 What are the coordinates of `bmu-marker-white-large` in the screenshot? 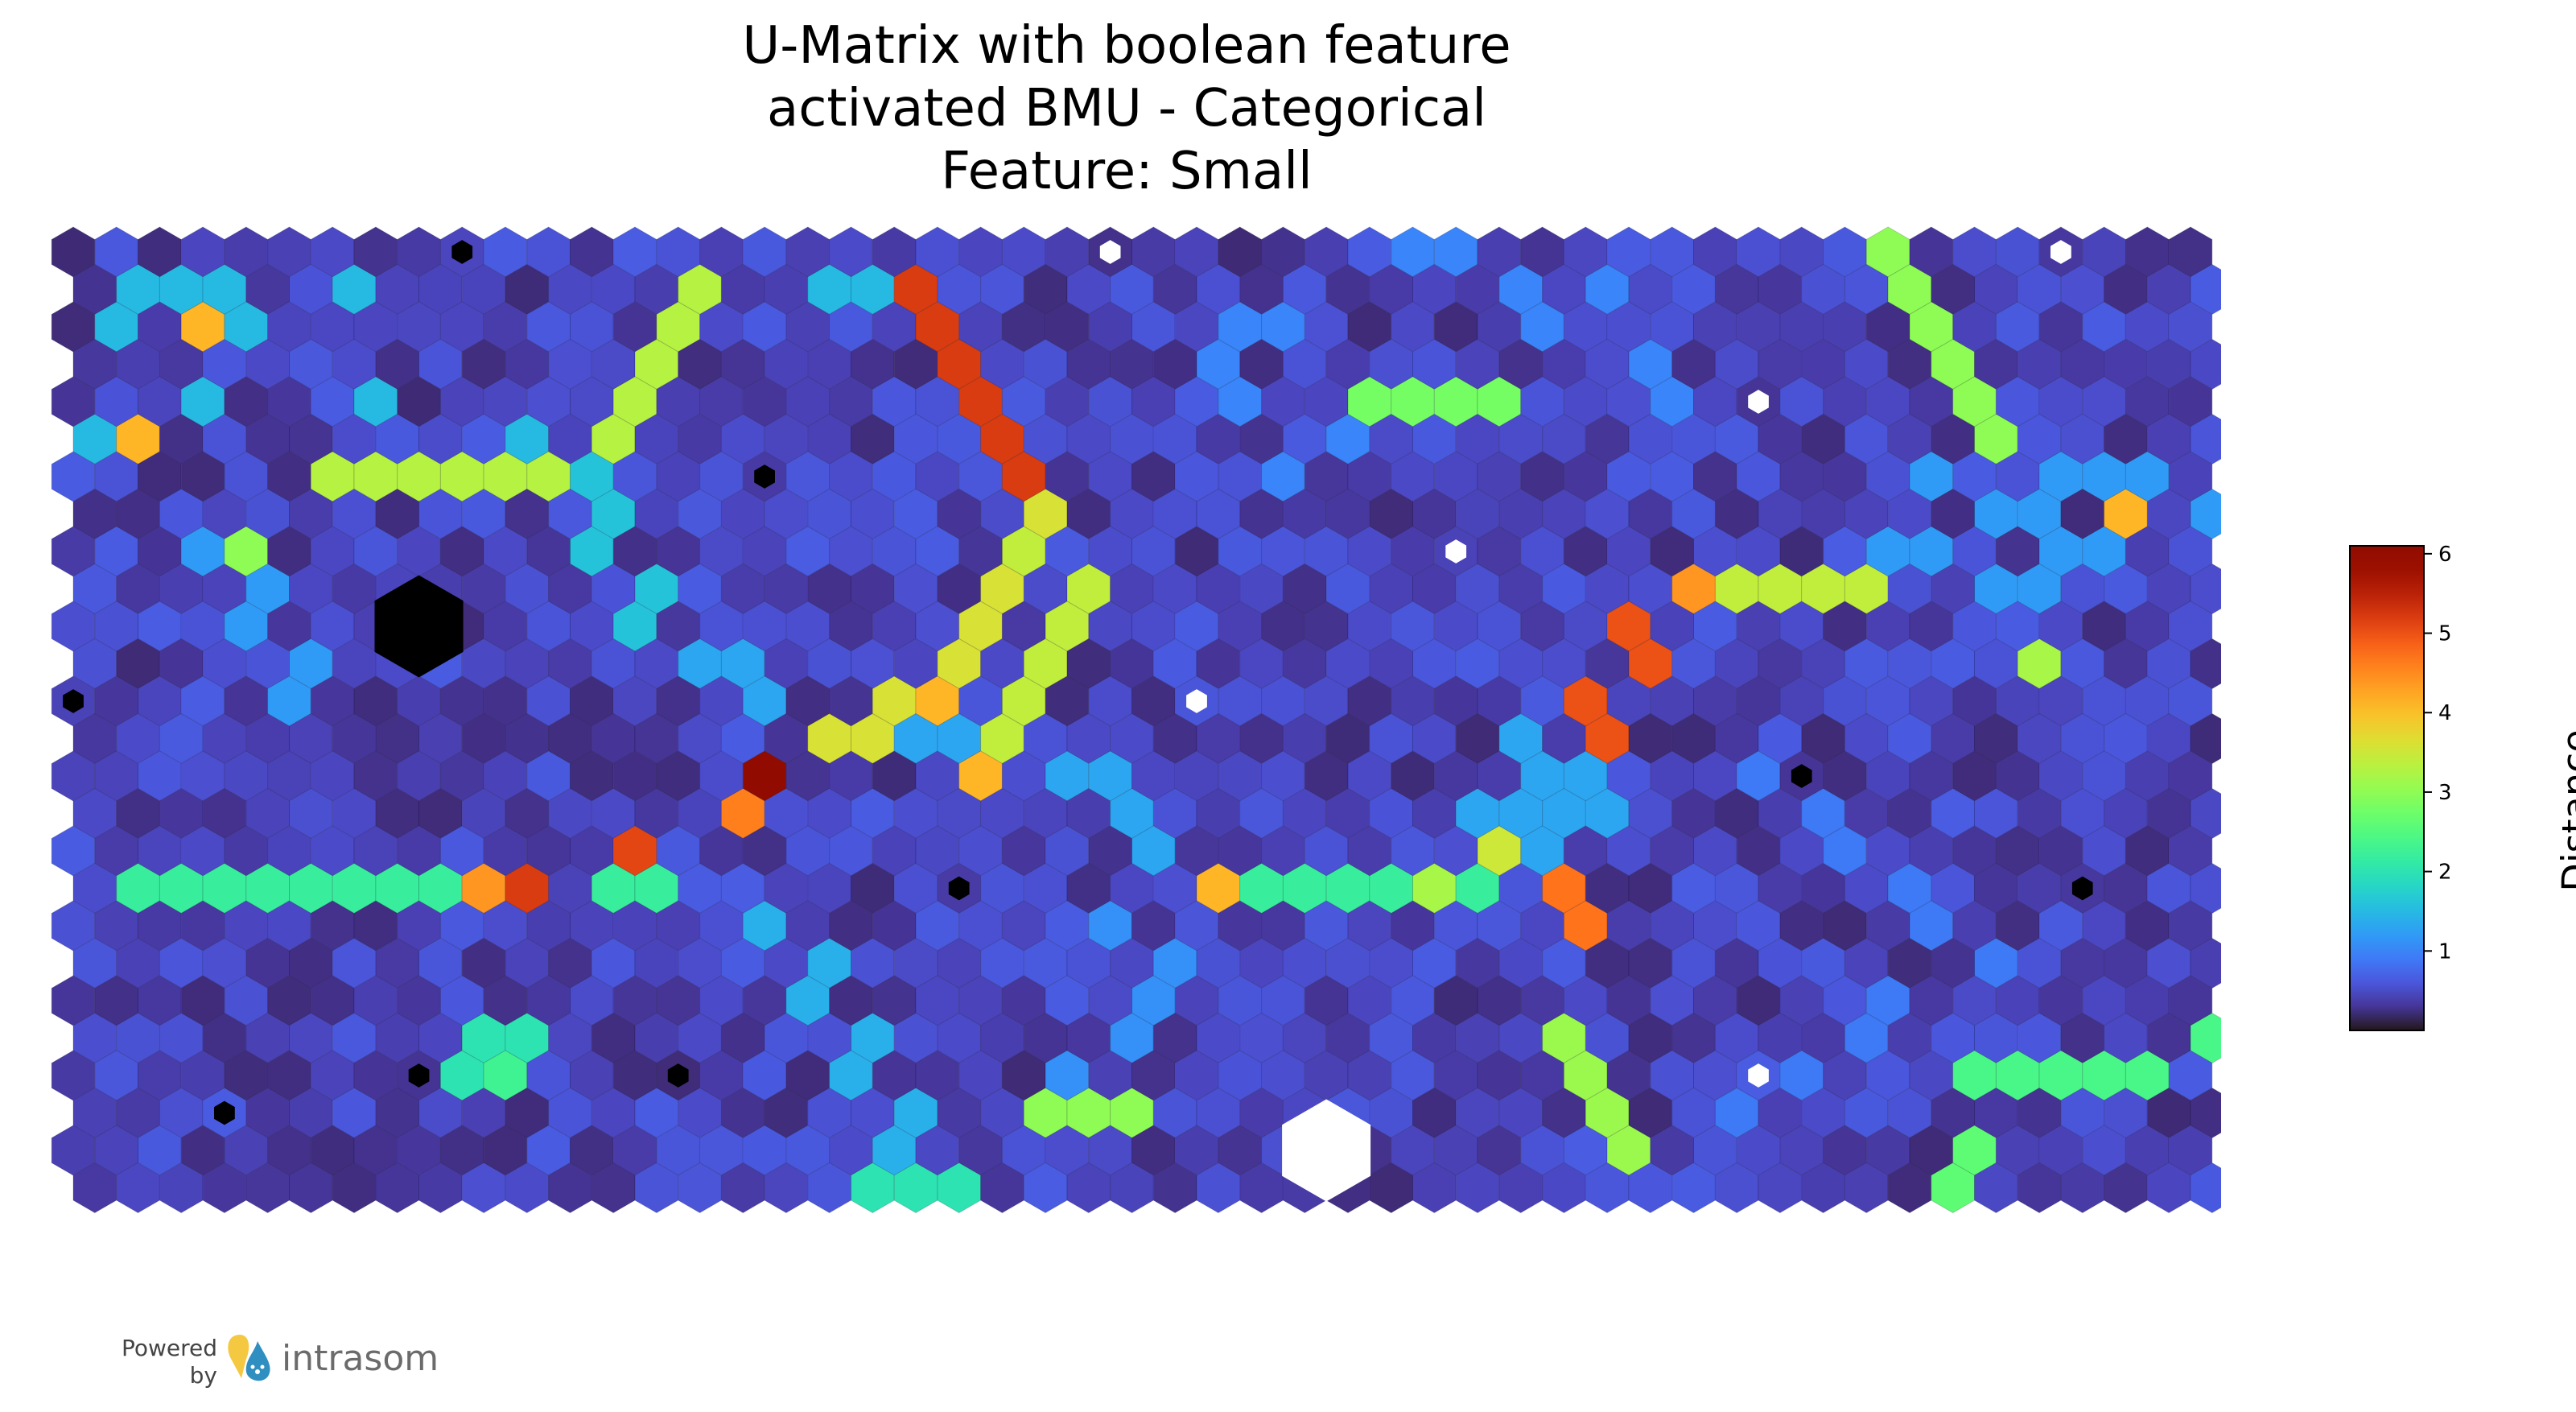 It's located at (1326, 1150).